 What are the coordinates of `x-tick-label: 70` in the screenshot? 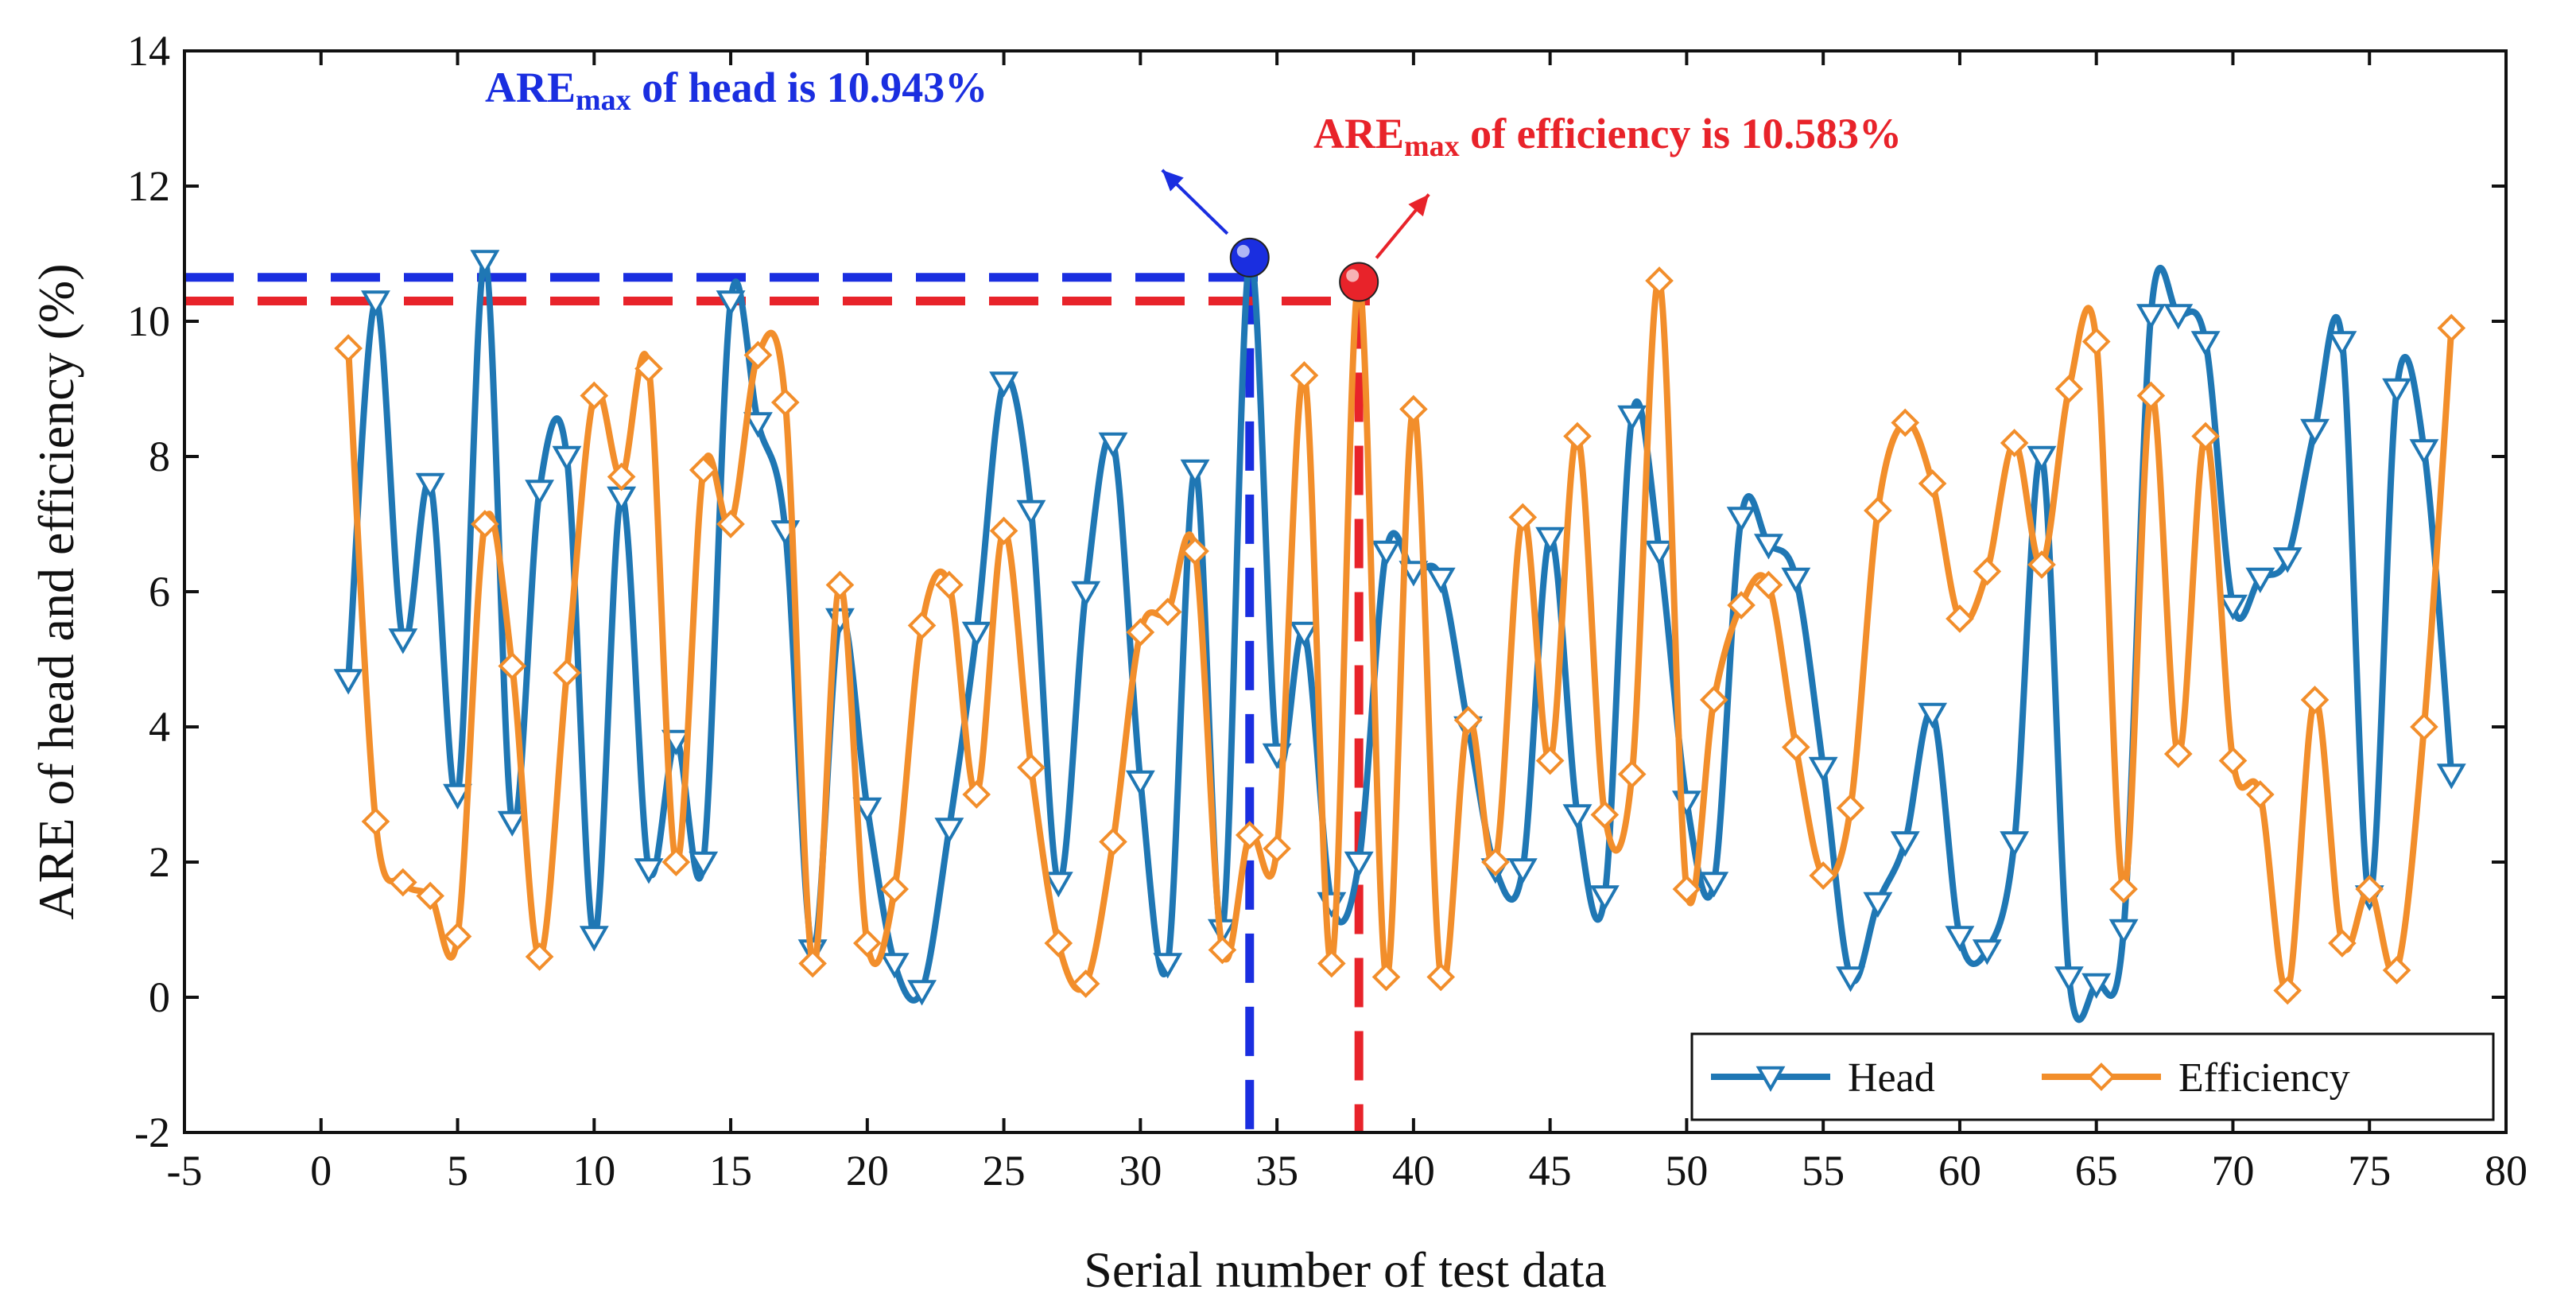 It's located at (2233, 1171).